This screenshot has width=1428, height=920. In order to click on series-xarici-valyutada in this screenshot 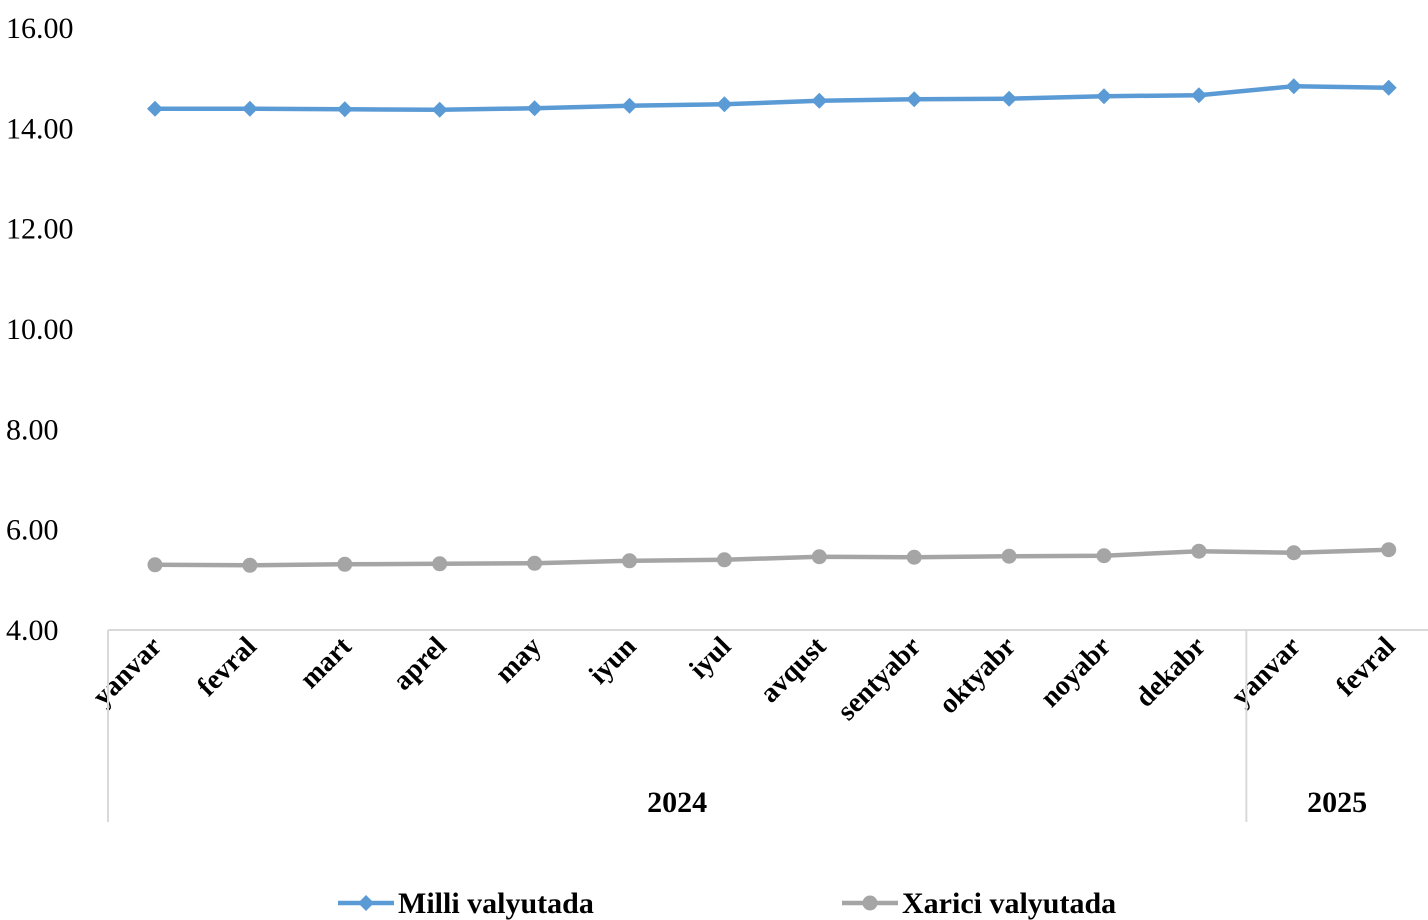, I will do `click(772, 557)`.